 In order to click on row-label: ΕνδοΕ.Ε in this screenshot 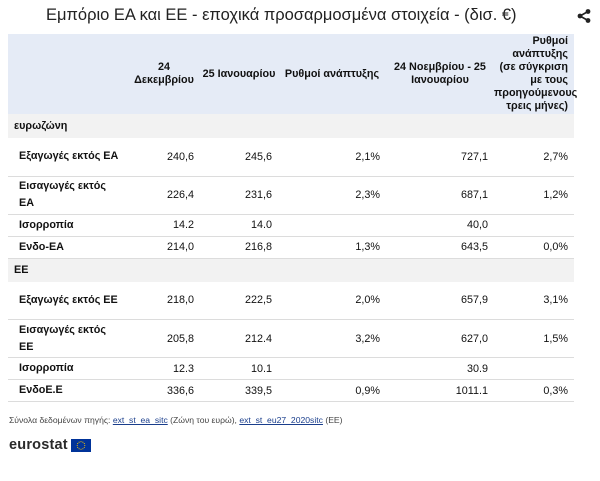, I will do `click(68, 390)`.